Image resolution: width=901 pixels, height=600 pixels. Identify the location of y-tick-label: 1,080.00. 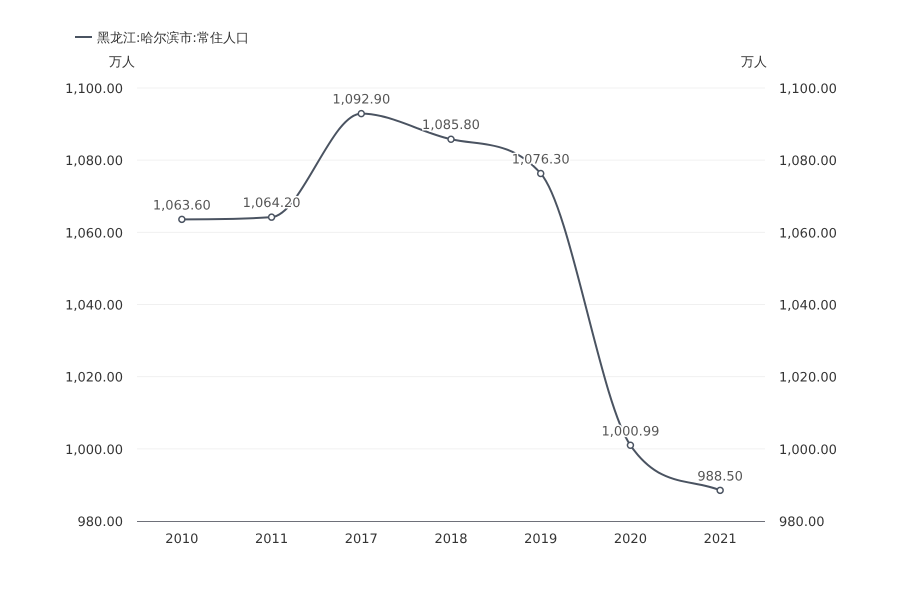
(94, 162).